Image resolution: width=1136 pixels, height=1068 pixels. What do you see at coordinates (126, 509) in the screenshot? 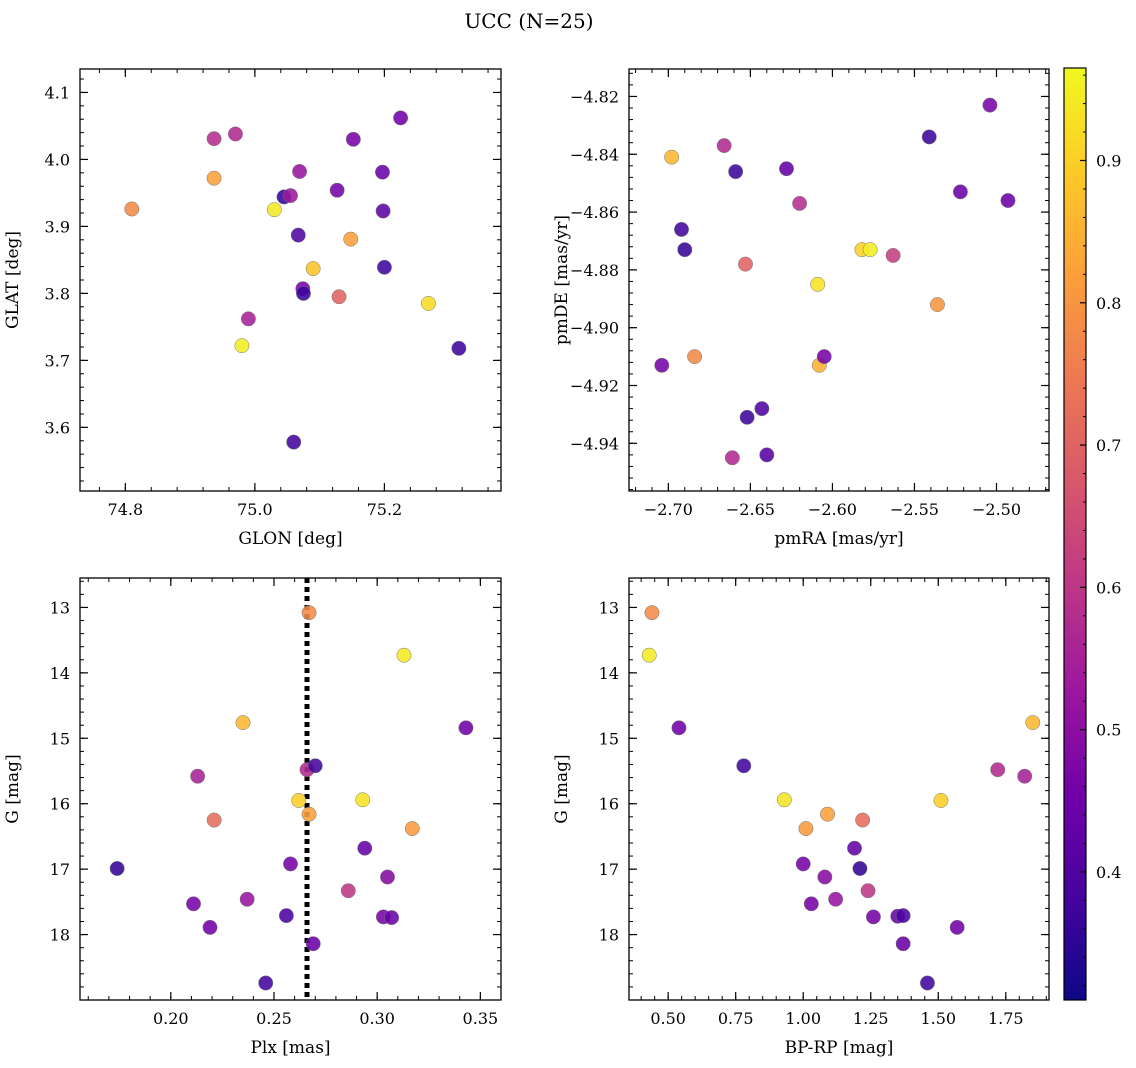
I see `x-tick-label: 74.8` at bounding box center [126, 509].